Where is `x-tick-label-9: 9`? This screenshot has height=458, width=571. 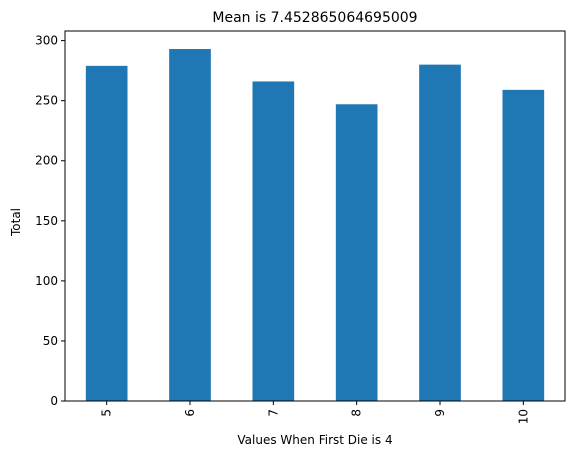 x-tick-label-9: 9 is located at coordinates (440, 413).